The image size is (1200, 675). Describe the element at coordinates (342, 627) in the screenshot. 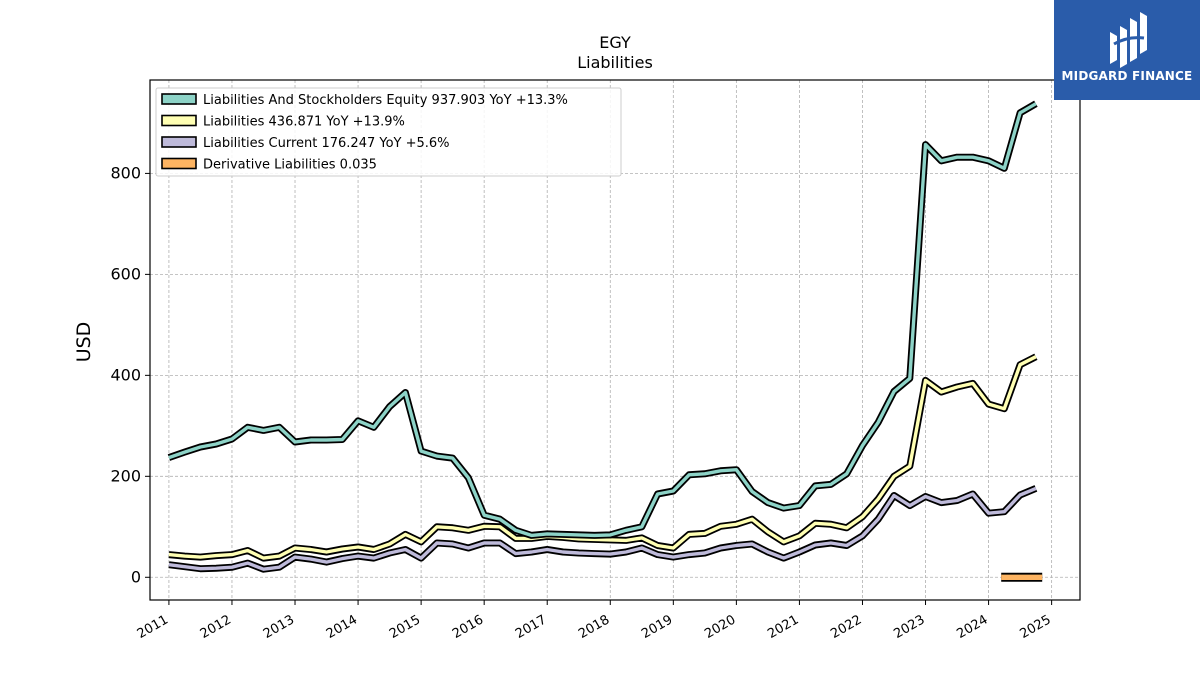

I see `x-tick-label: 2014` at that location.